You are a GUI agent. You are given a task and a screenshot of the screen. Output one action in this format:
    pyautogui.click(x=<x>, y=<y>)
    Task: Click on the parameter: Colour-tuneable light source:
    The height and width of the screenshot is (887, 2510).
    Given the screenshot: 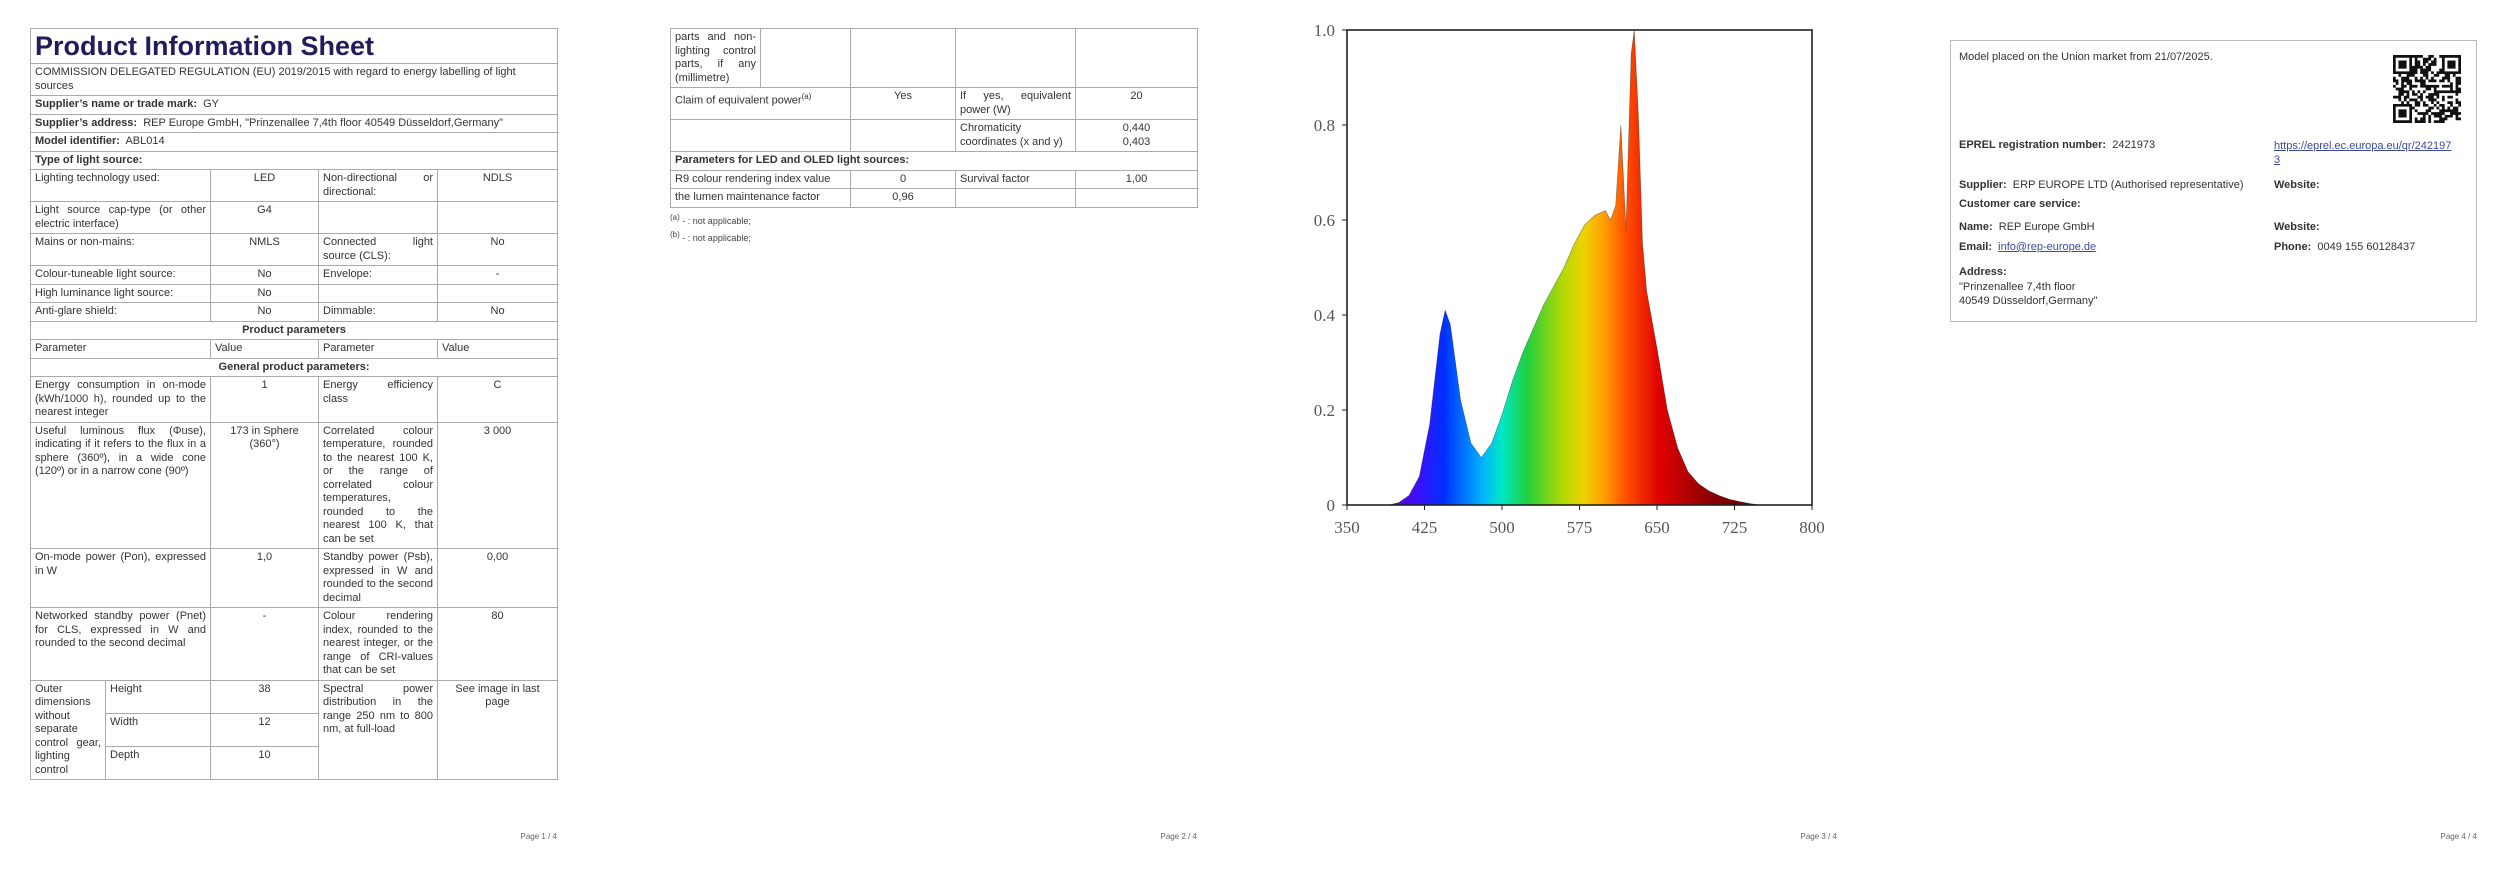 What is the action you would take?
    pyautogui.click(x=120, y=275)
    